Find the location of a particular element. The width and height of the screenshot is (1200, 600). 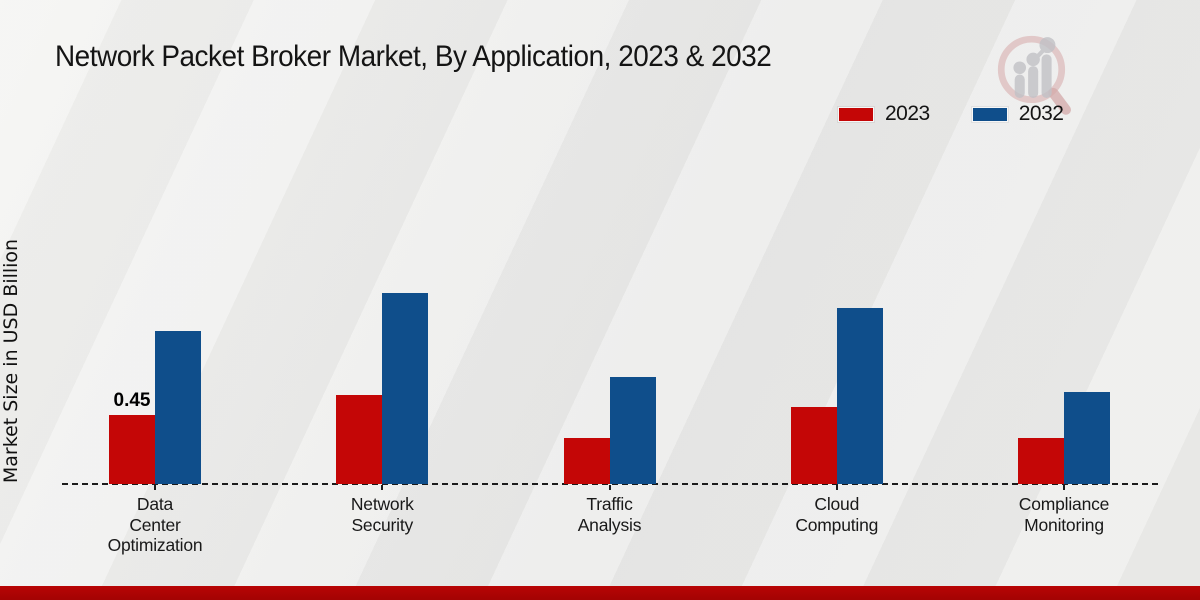

legend-swatch-2023 is located at coordinates (856, 114).